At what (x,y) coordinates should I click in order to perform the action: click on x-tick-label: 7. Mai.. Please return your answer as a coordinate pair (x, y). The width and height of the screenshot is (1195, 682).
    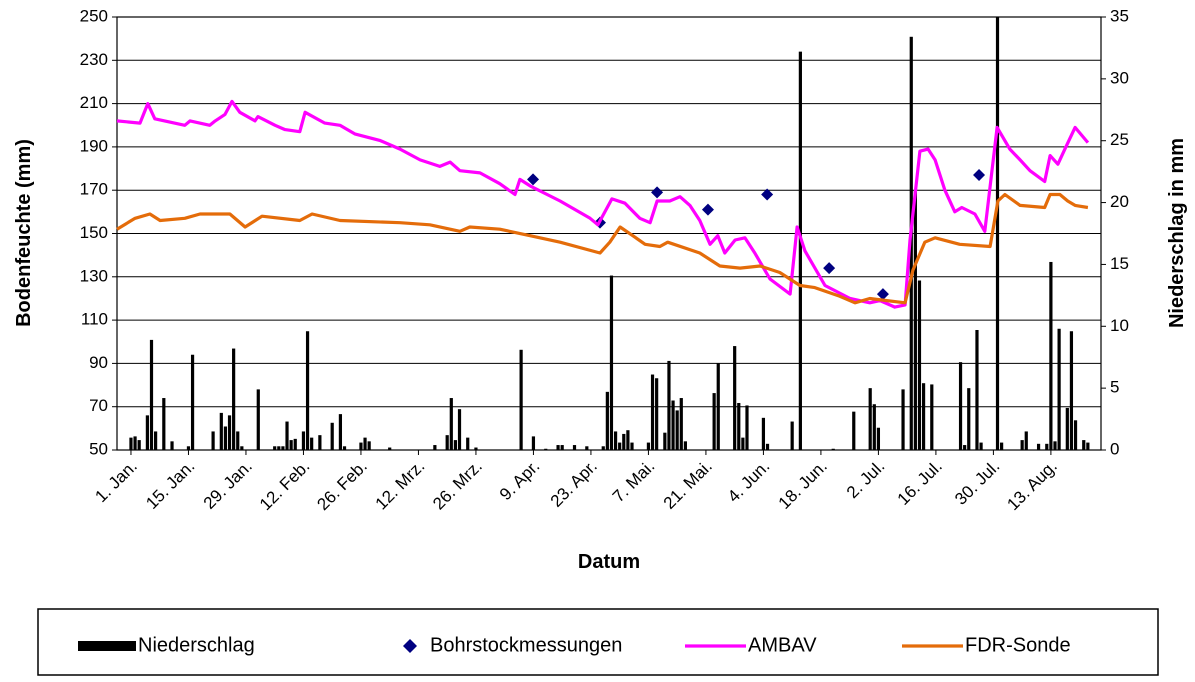
    Looking at the image, I should click on (634, 482).